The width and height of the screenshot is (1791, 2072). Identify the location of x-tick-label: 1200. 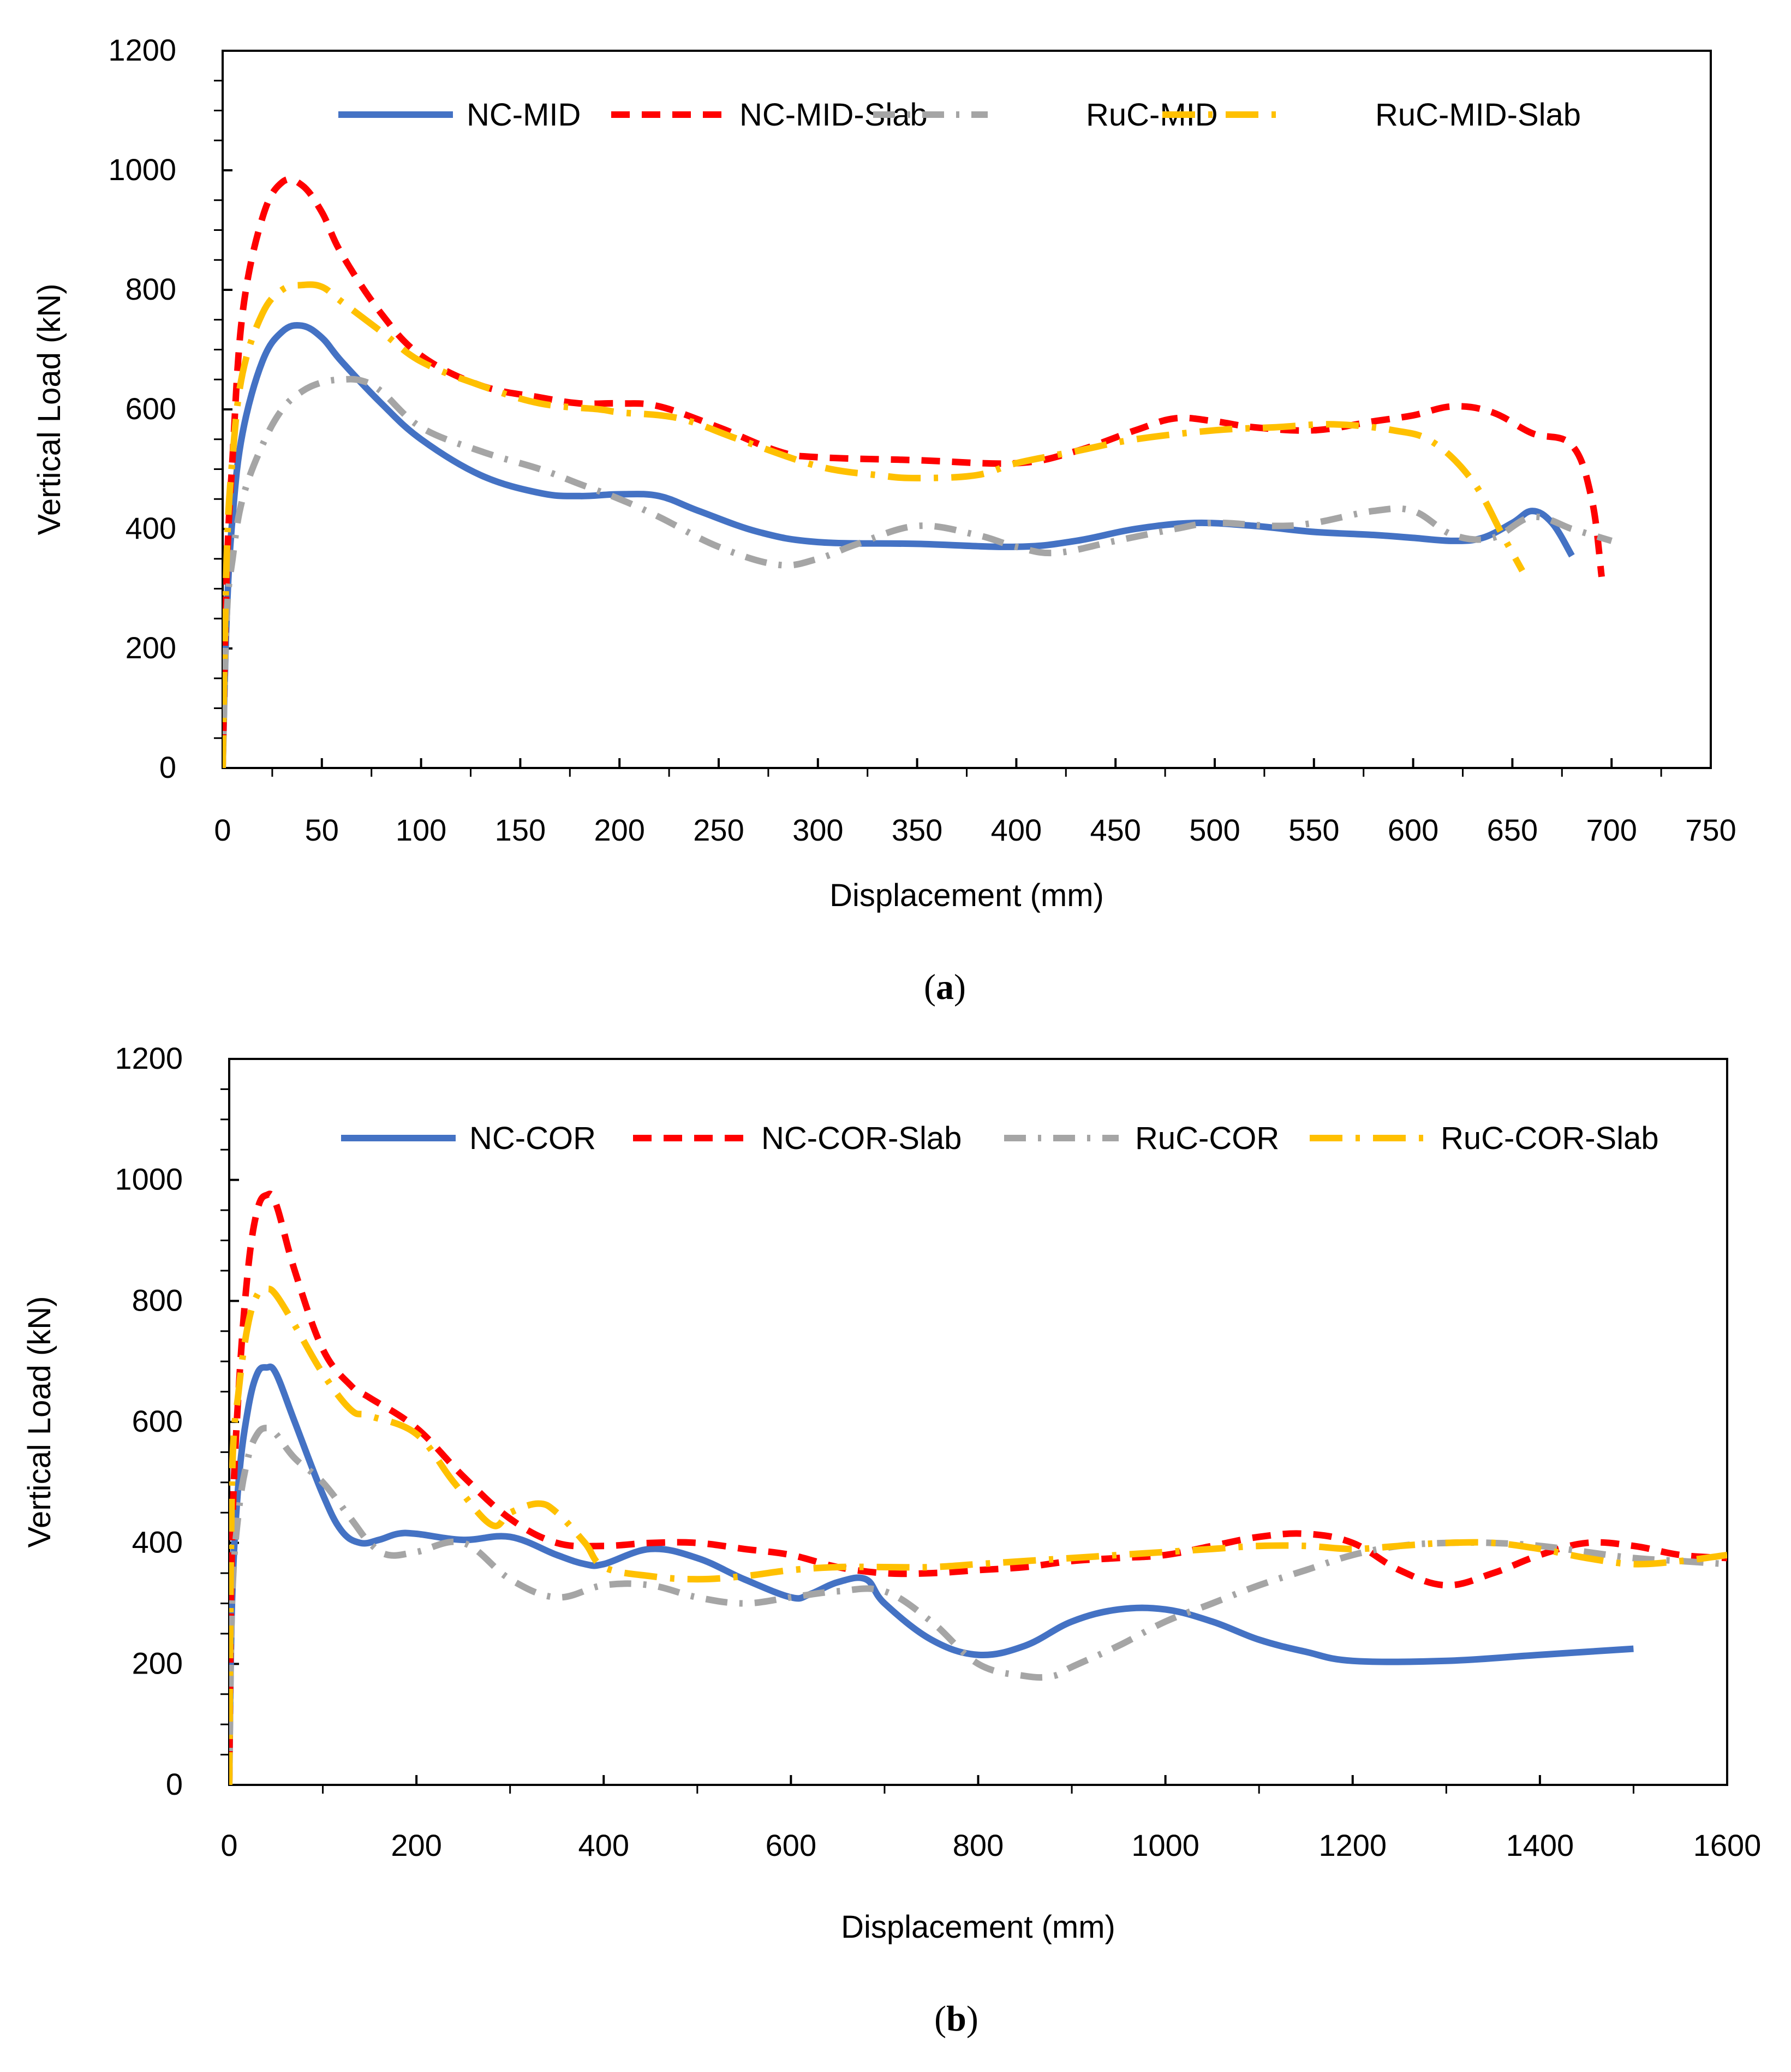
(1352, 1845).